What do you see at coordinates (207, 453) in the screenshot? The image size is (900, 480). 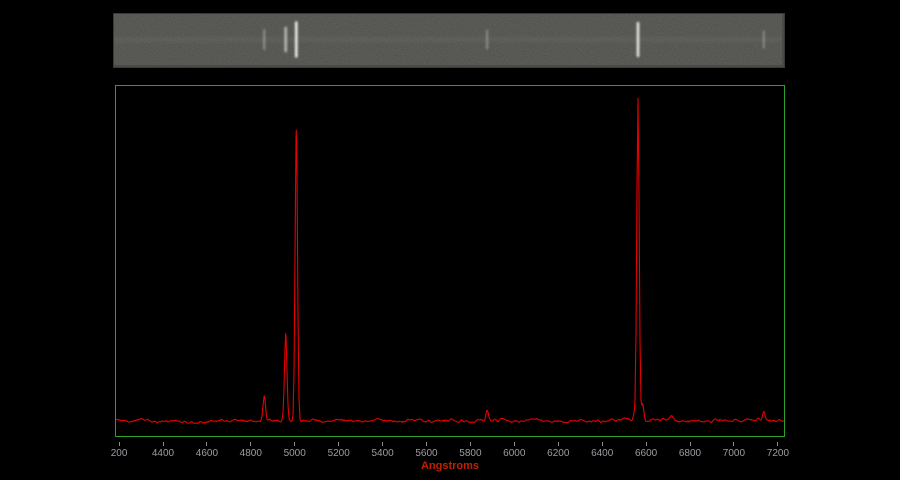 I see `x-tick-label: 4600` at bounding box center [207, 453].